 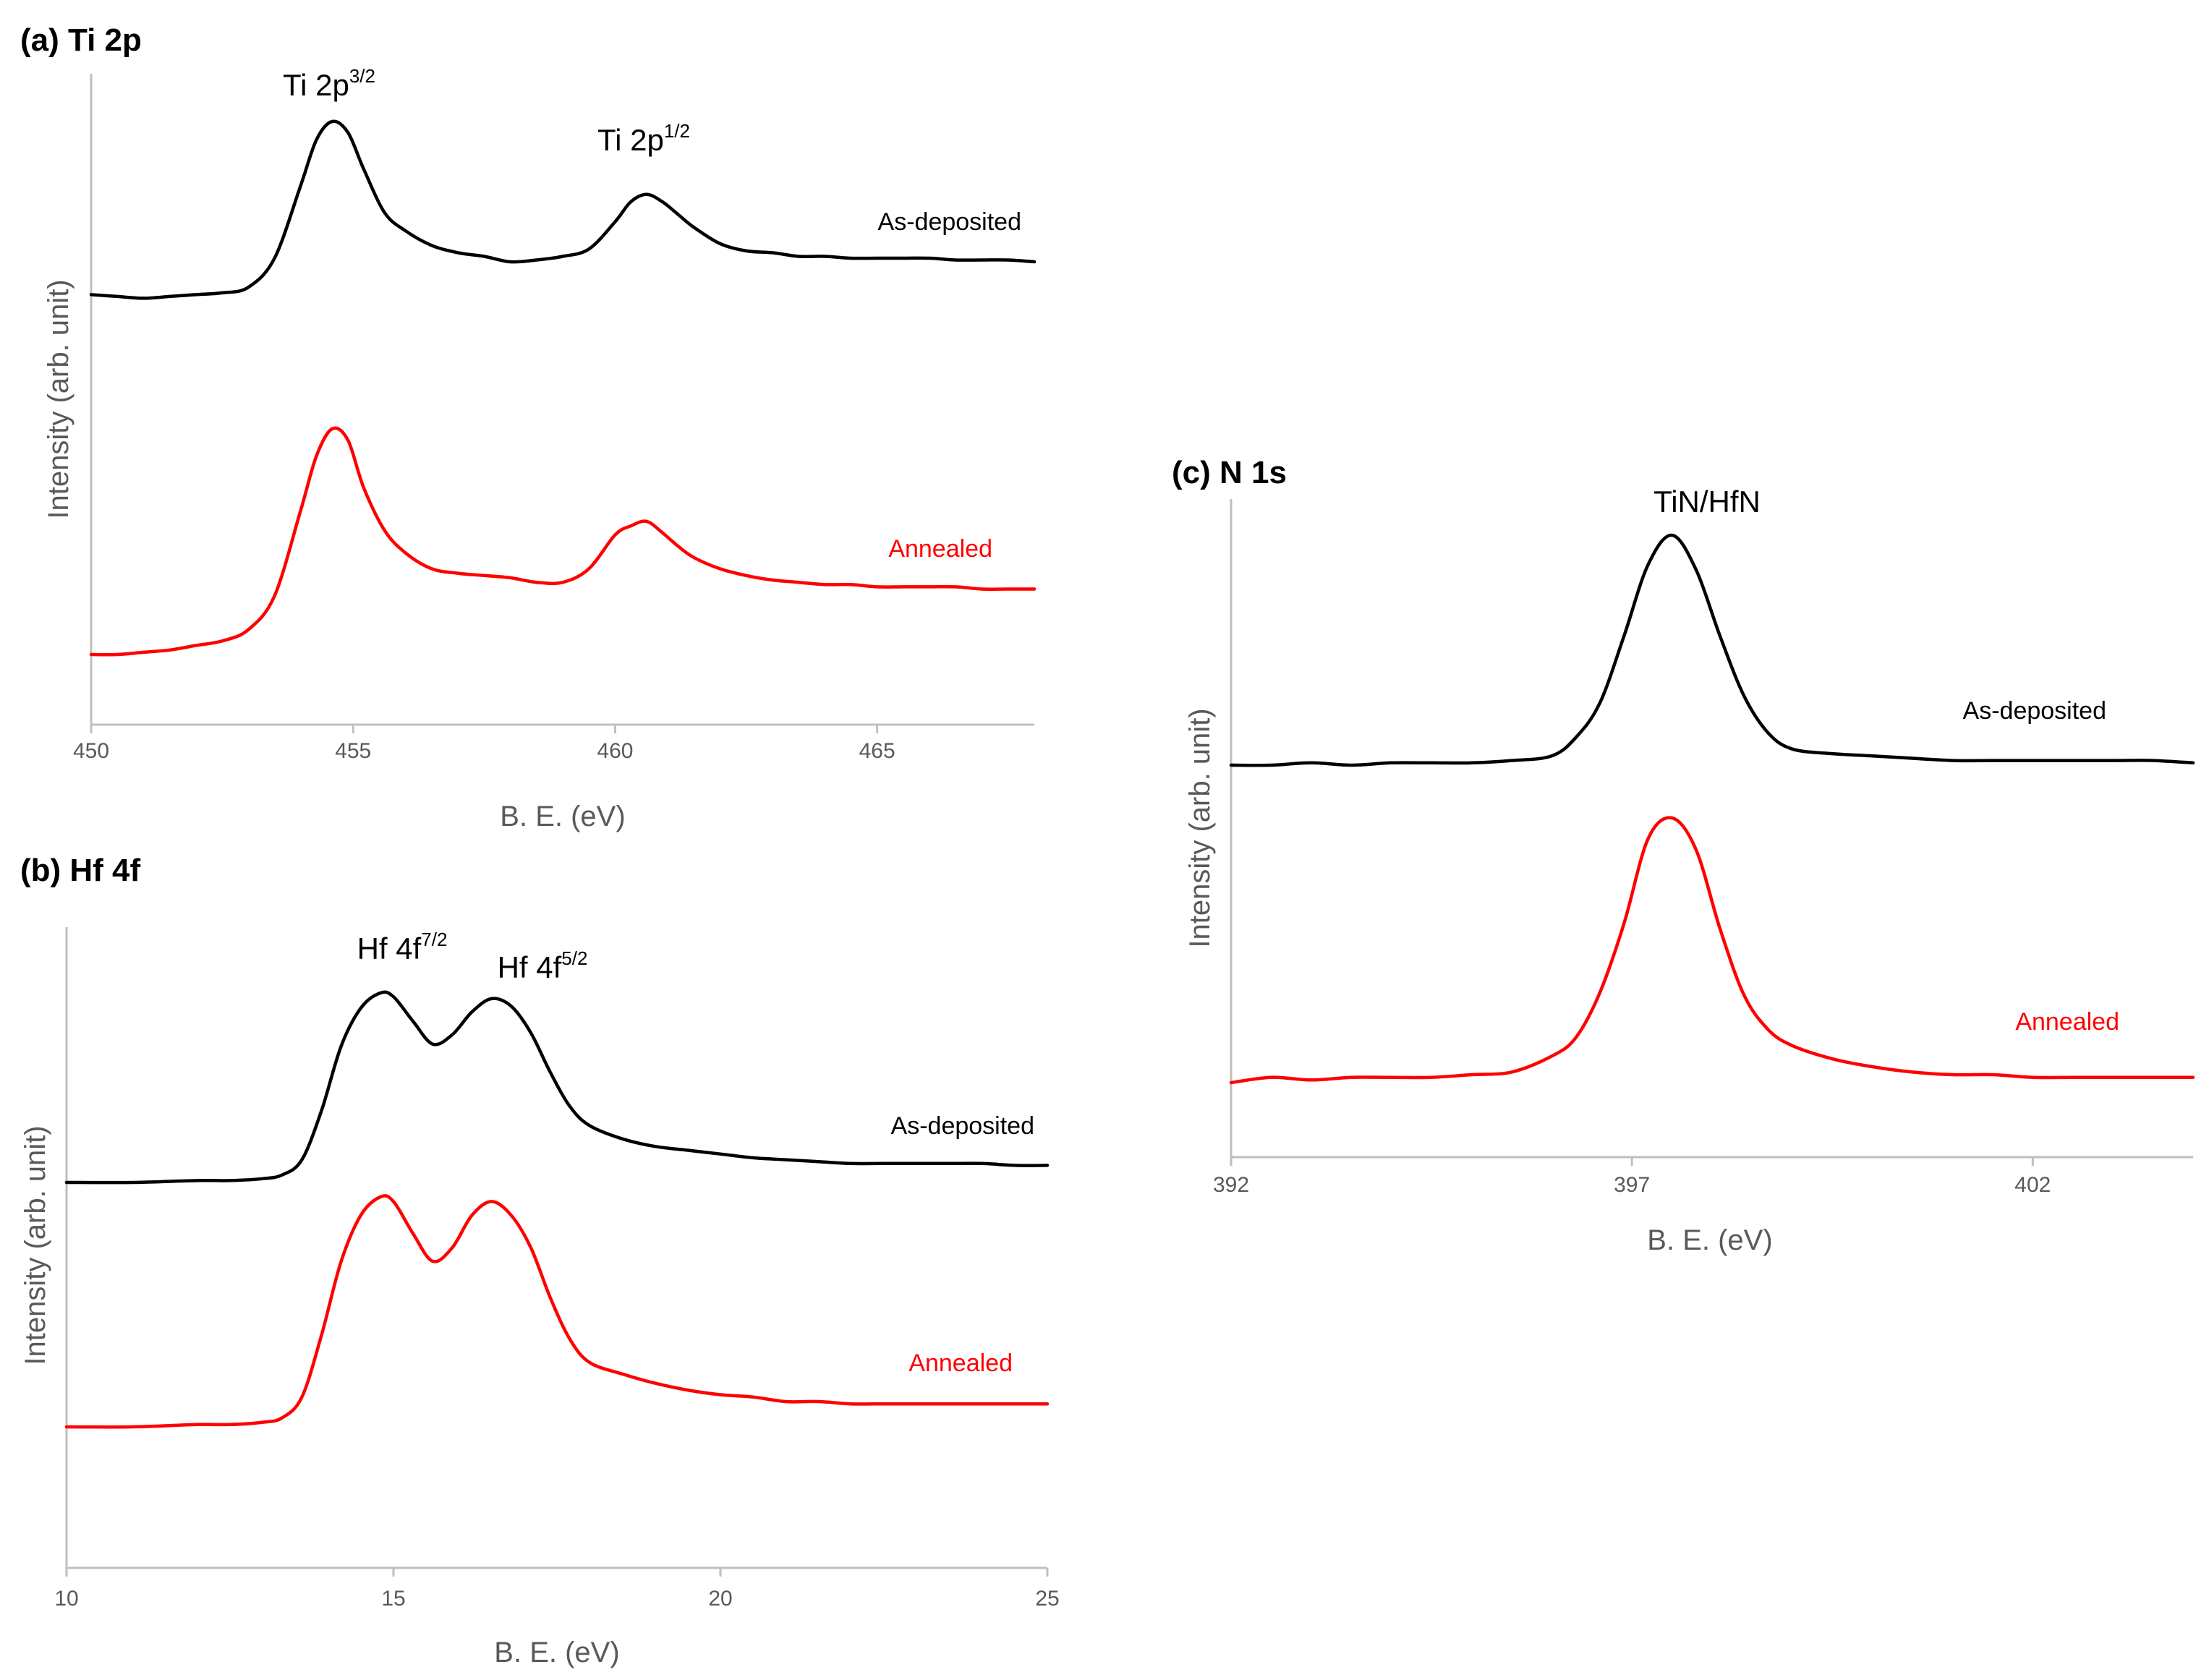 I want to click on peak-label-hf-4f7-2: Hf 4f7/2, so click(x=403, y=947).